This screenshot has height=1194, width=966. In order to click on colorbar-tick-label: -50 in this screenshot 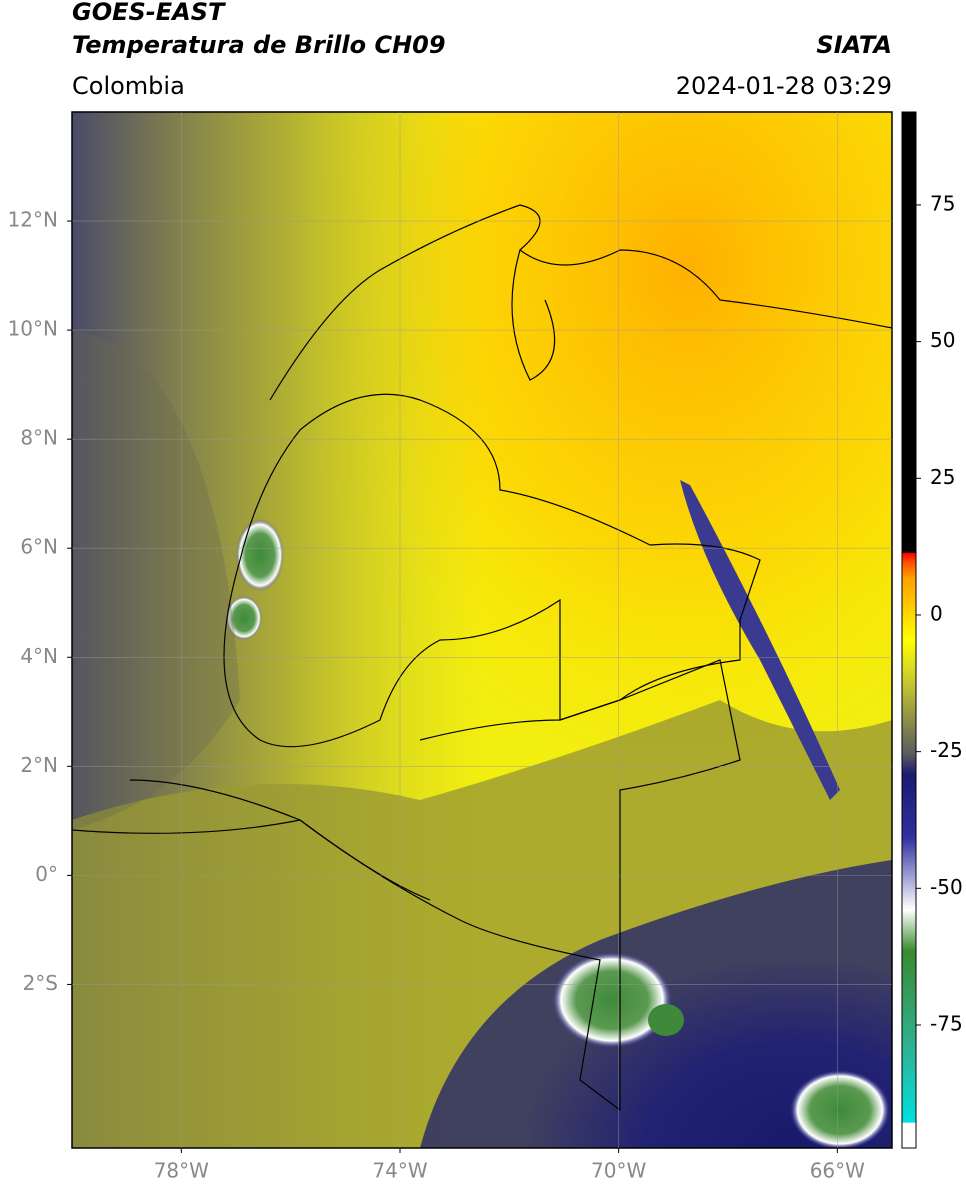, I will do `click(946, 887)`.